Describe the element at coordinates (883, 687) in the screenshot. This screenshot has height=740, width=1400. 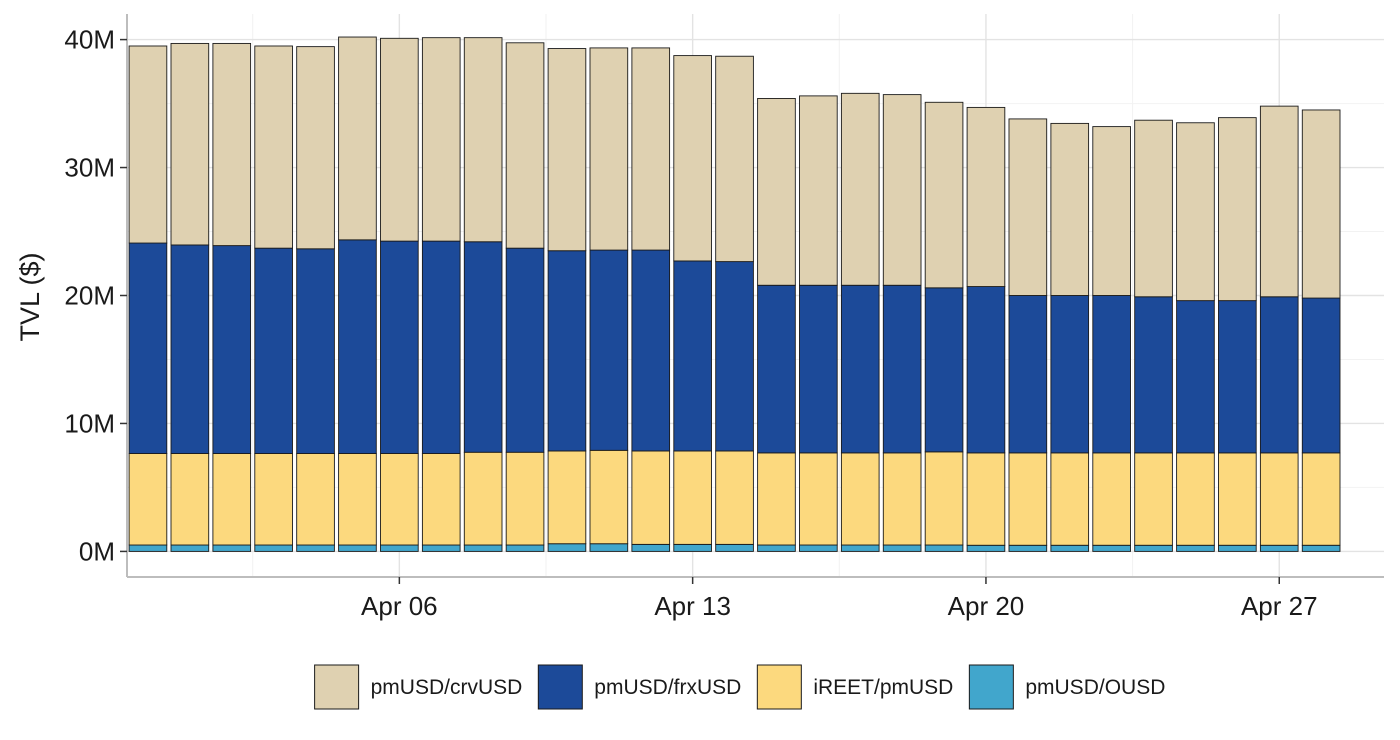
I see `legend-label: iREET/pmUSD` at that location.